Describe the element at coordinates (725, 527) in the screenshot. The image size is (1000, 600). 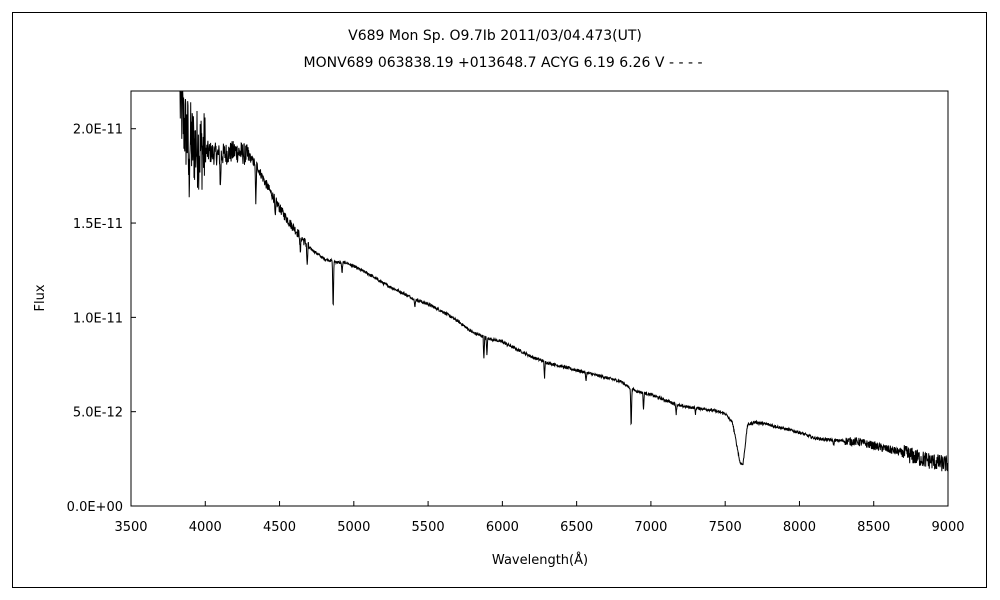
I see `x-tick-label: 7500` at that location.